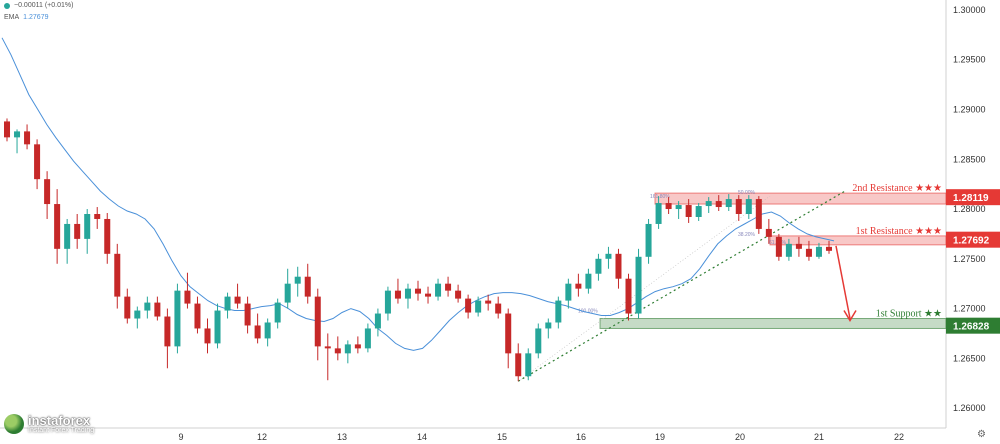 Image resolution: width=1000 pixels, height=444 pixels. What do you see at coordinates (969, 60) in the screenshot?
I see `y-tick-label: 1.29500` at bounding box center [969, 60].